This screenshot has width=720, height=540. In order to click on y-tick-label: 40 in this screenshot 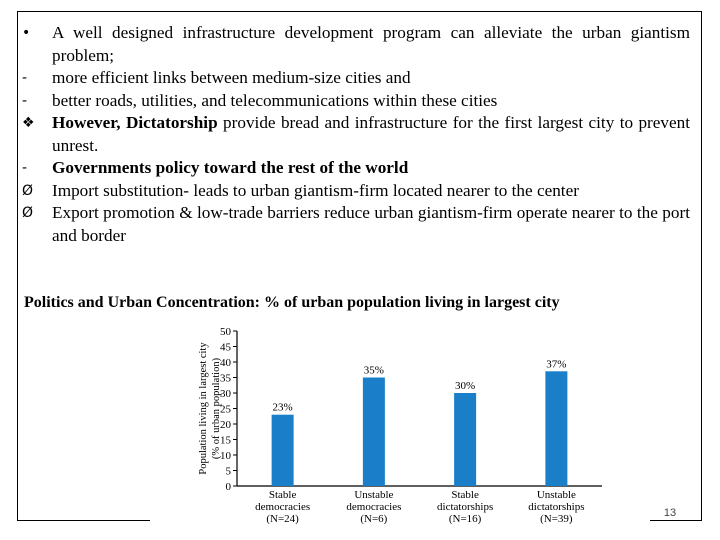, I will do `click(226, 363)`.